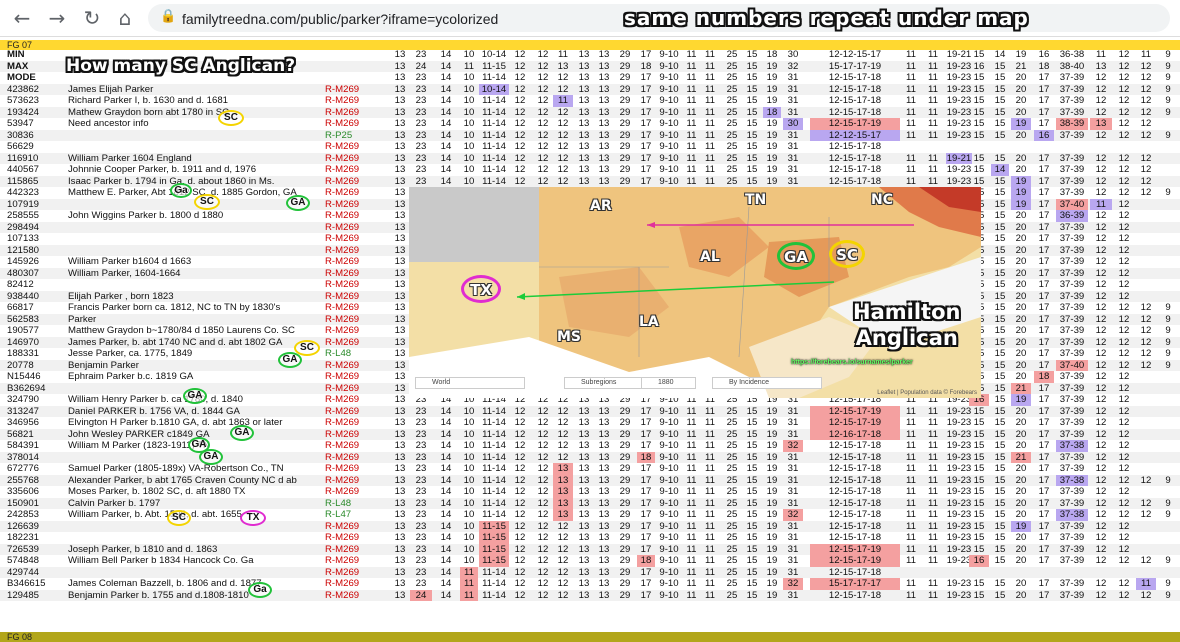  Describe the element at coordinates (20, 434) in the screenshot. I see `kit-number: 56821` at that location.